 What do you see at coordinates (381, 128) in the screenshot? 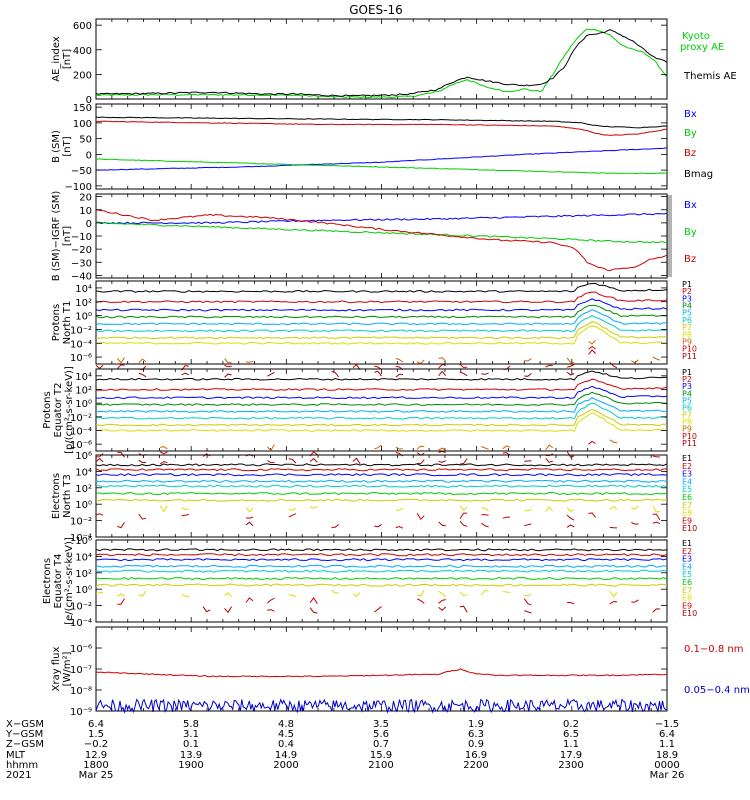
I see `series-bz` at bounding box center [381, 128].